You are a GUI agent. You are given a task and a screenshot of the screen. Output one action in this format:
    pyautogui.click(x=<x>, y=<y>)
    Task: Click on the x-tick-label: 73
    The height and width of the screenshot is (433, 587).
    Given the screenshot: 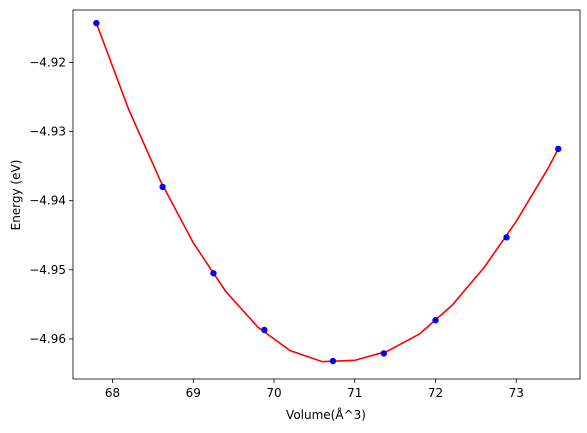 What is the action you would take?
    pyautogui.click(x=516, y=393)
    